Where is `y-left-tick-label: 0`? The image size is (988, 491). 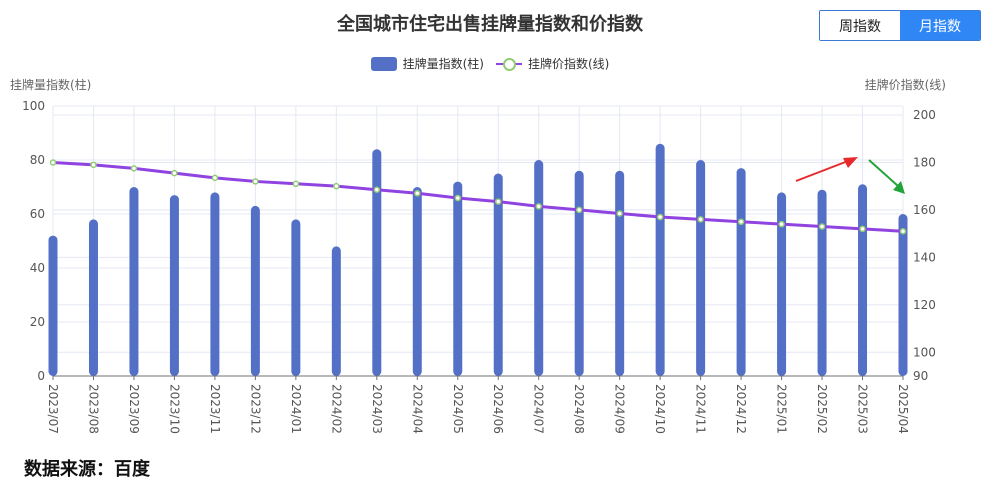 y-left-tick-label: 0 is located at coordinates (41, 376).